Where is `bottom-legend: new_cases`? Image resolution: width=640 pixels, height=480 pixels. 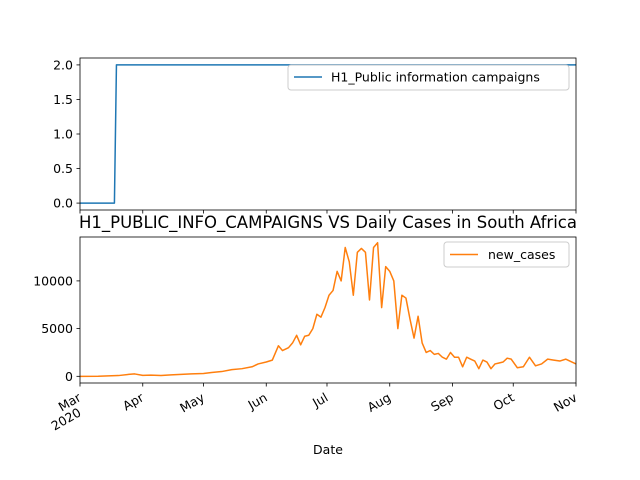
bottom-legend: new_cases is located at coordinates (506, 254).